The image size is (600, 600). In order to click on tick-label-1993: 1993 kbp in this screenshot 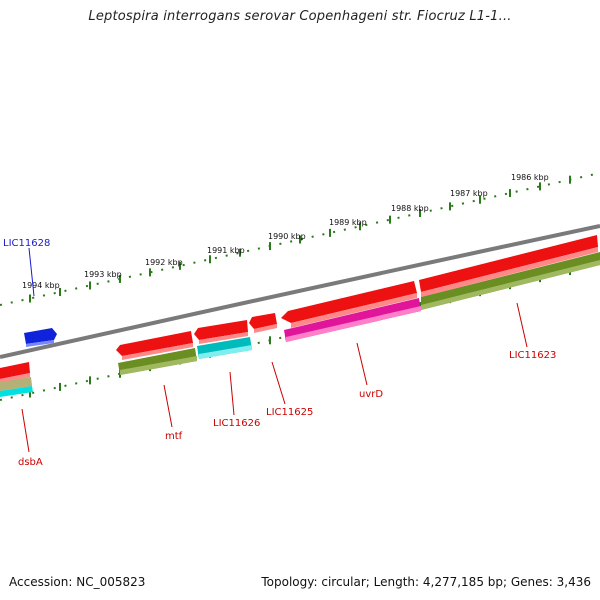, I will do `click(103, 274)`.